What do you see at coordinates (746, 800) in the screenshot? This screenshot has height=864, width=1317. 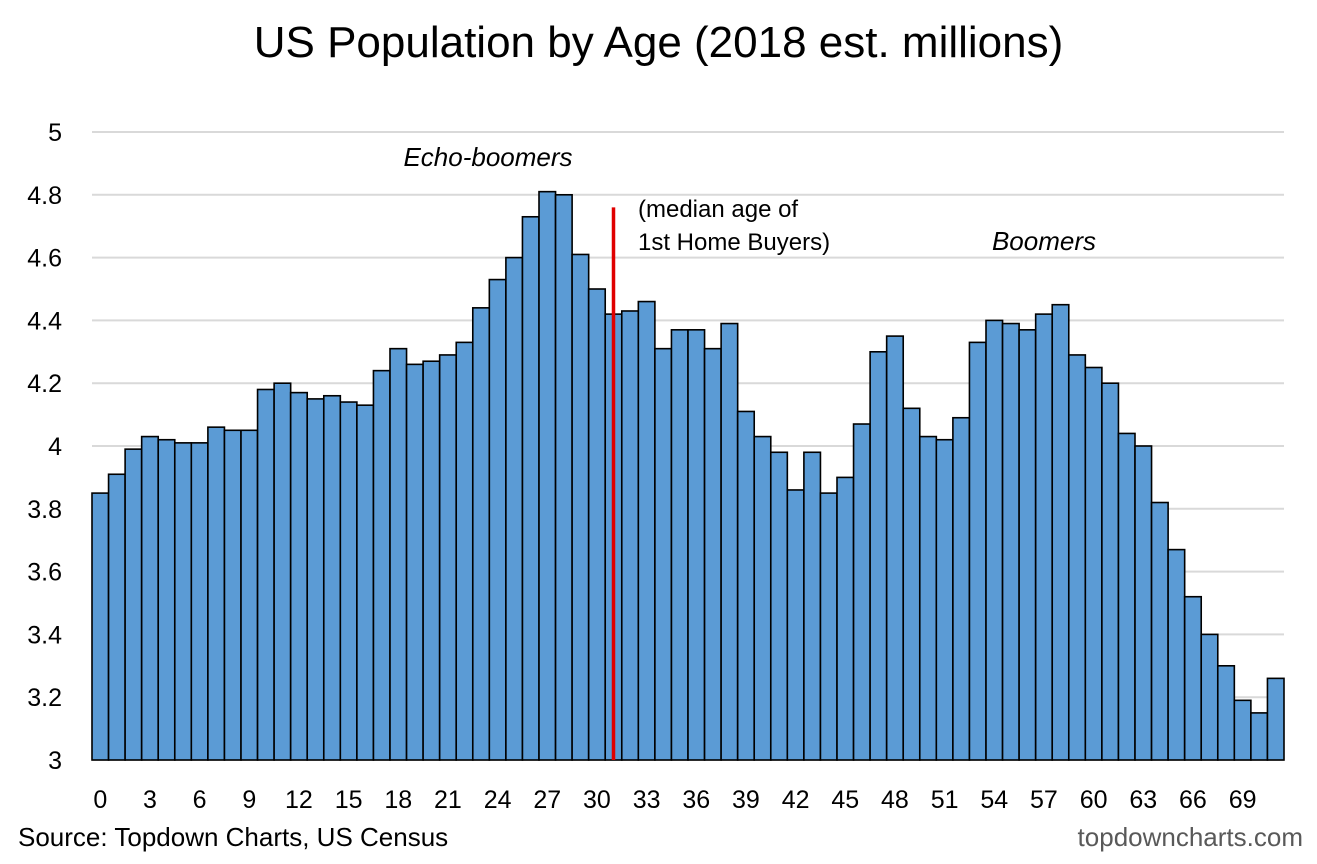 I see `x-tick-label: 39` at bounding box center [746, 800].